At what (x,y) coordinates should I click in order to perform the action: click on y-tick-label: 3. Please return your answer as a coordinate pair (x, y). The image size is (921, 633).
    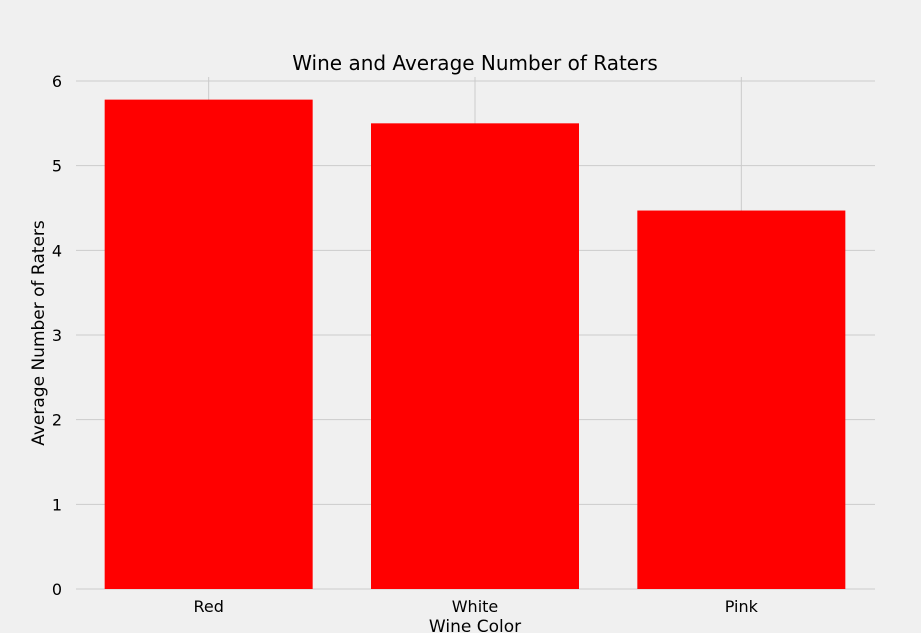
    Looking at the image, I should click on (57, 335).